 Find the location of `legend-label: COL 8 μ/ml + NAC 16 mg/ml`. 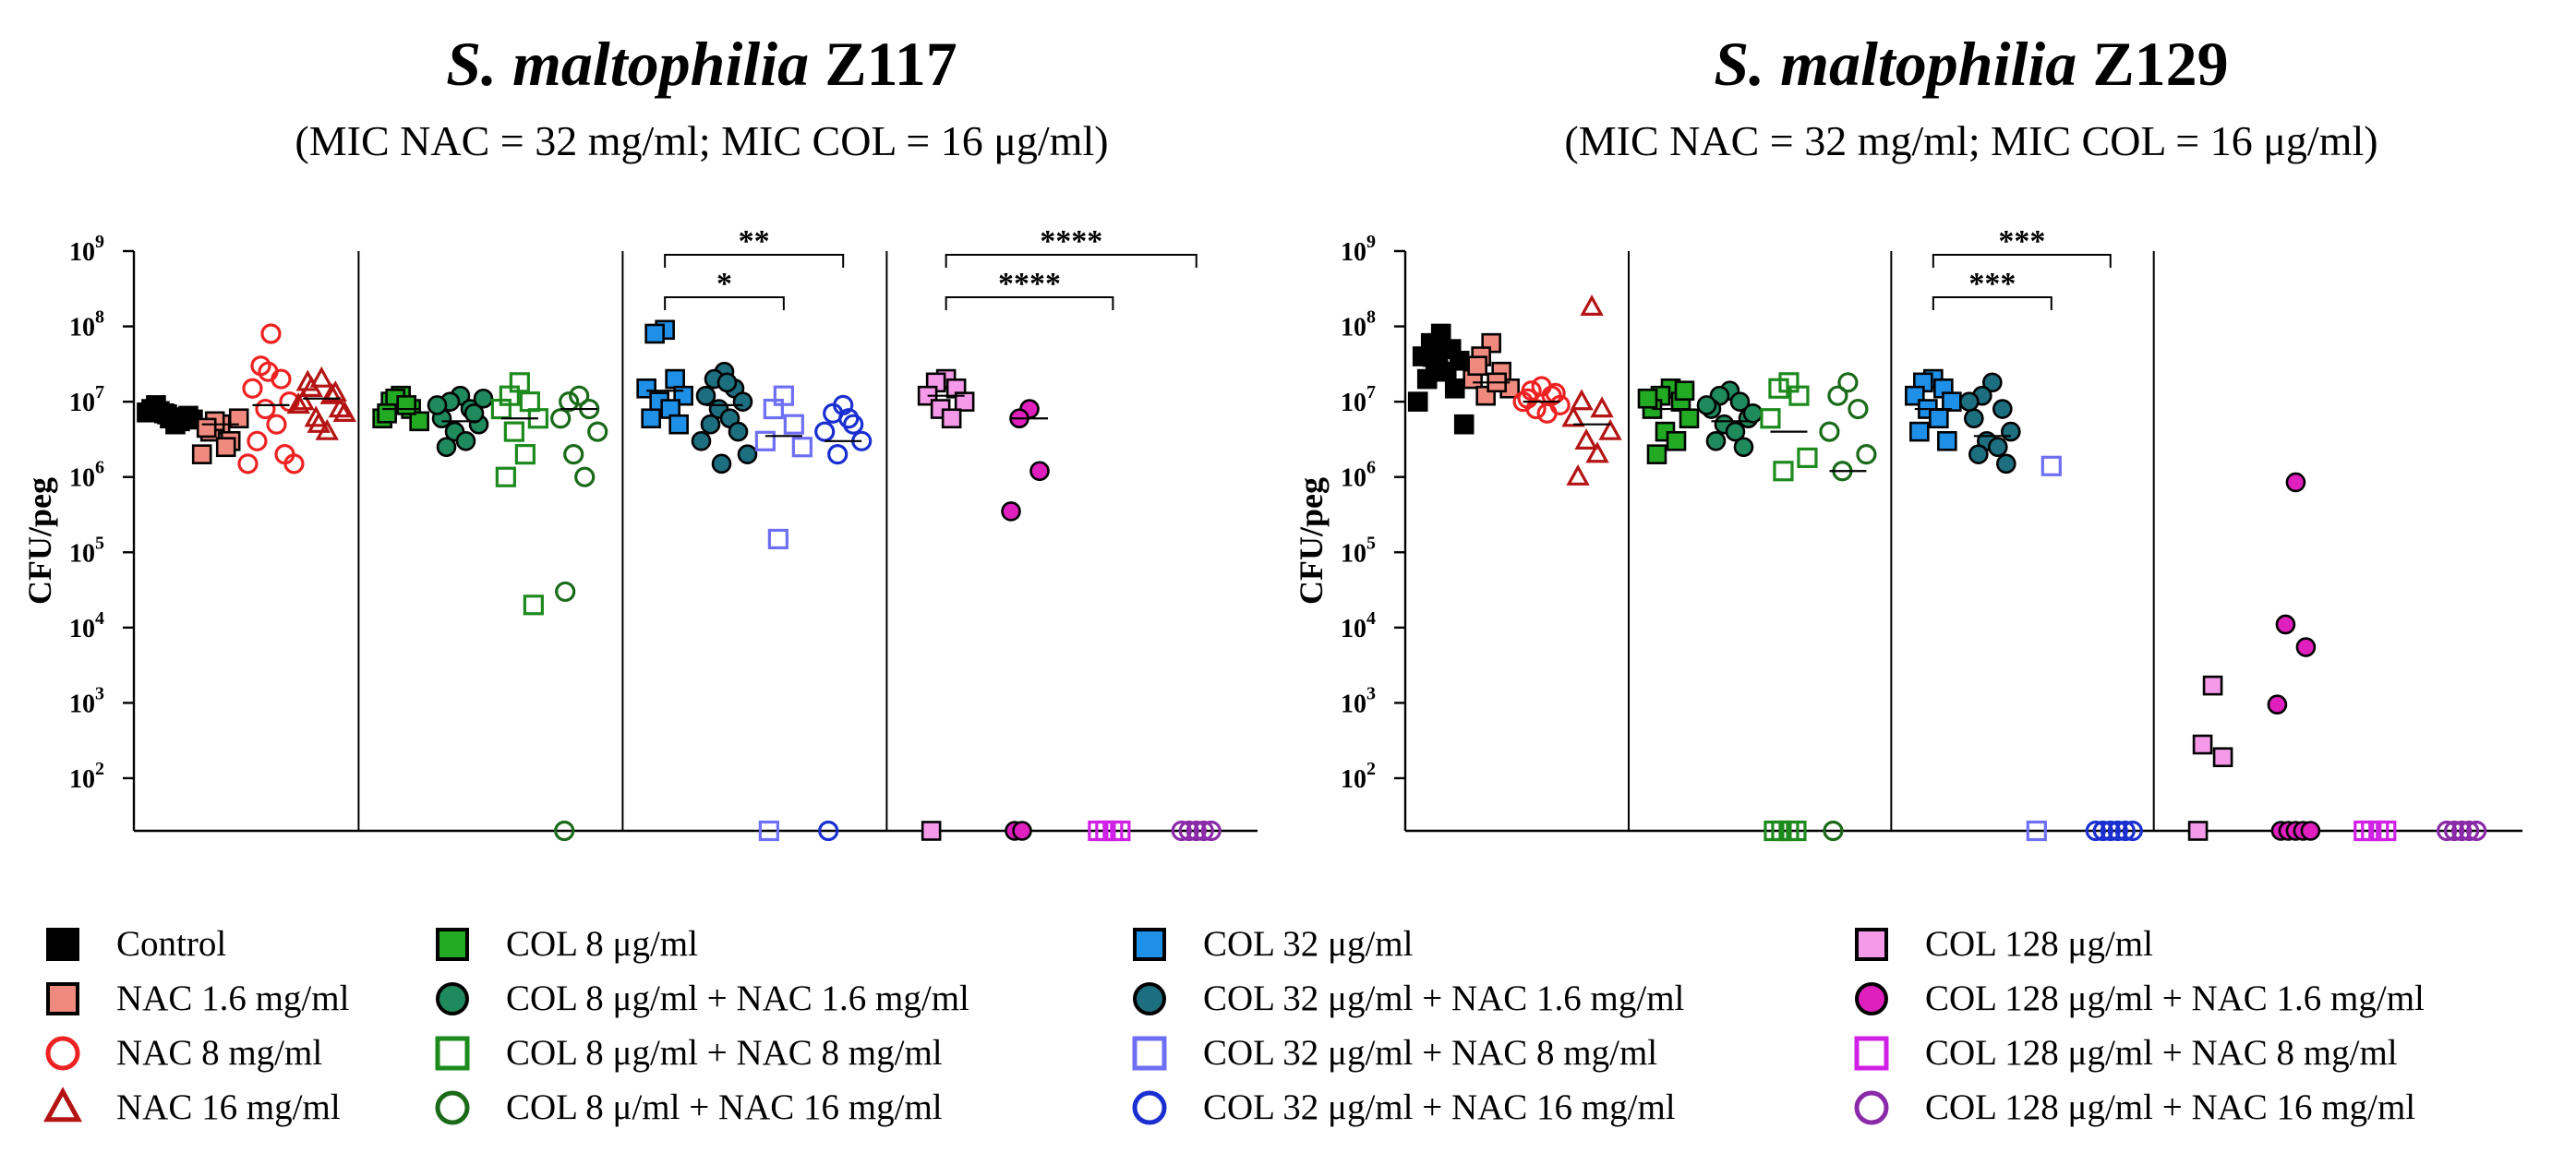

legend-label: COL 8 μ/ml + NAC 16 mg/ml is located at coordinates (724, 1107).